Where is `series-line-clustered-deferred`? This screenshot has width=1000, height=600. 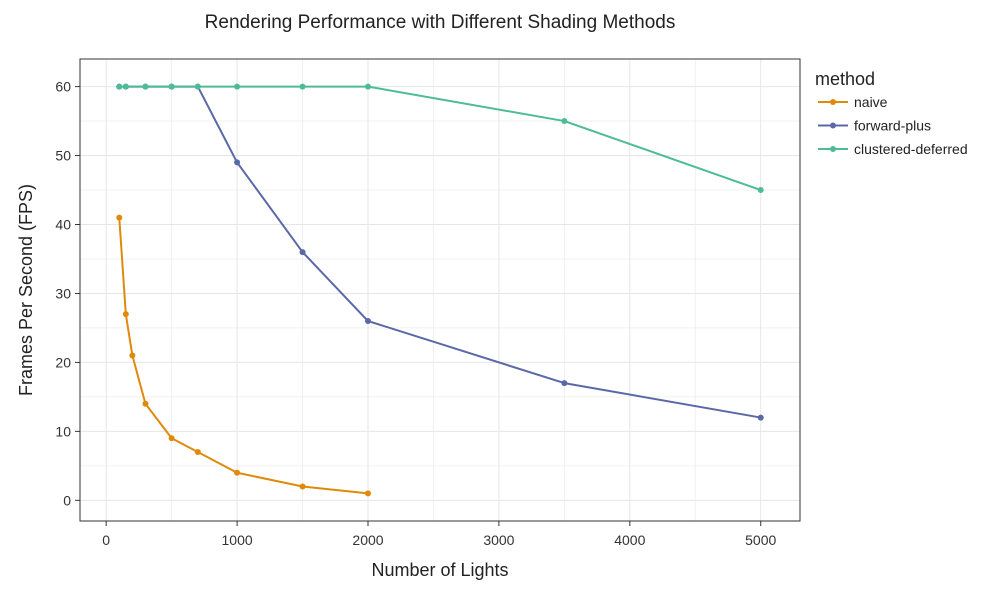 series-line-clustered-deferred is located at coordinates (440, 138).